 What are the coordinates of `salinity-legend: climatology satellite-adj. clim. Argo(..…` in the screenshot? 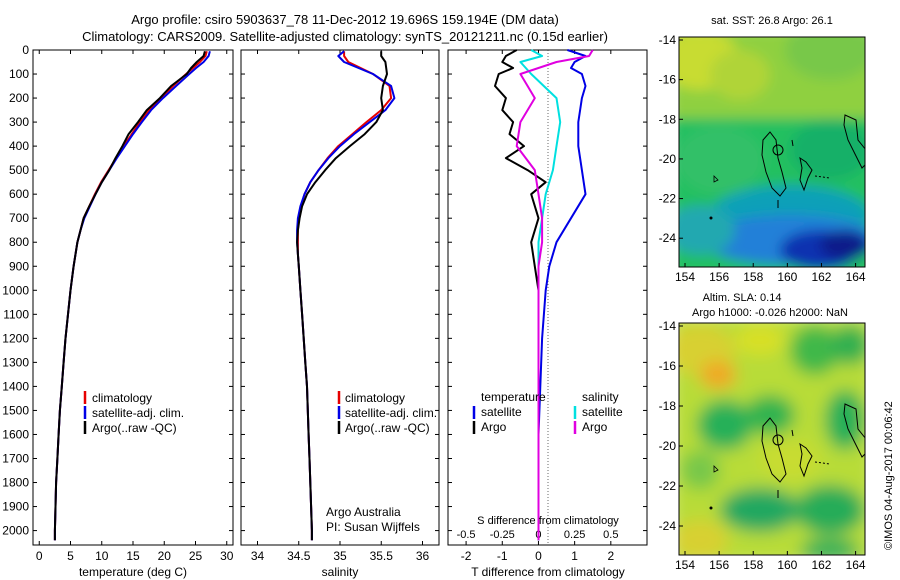 It's located at (387, 413).